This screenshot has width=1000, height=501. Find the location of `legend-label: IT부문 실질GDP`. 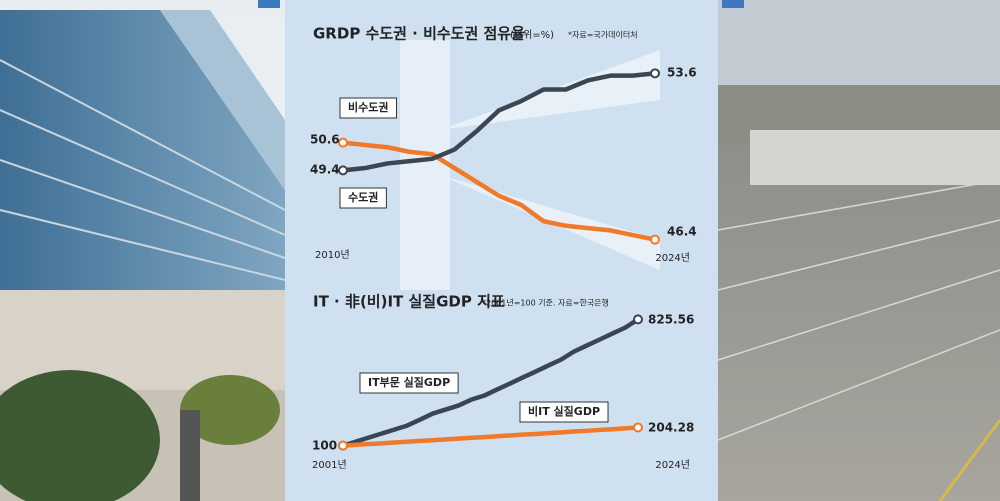

legend-label: IT부문 실질GDP is located at coordinates (409, 382).